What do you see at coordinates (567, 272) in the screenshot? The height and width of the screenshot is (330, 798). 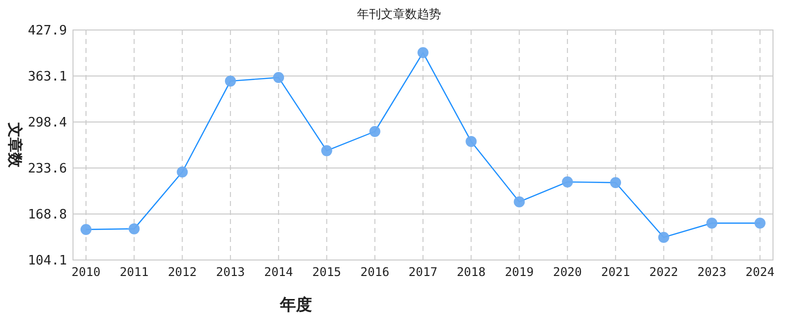 I see `x-tick-label: 2020` at bounding box center [567, 272].